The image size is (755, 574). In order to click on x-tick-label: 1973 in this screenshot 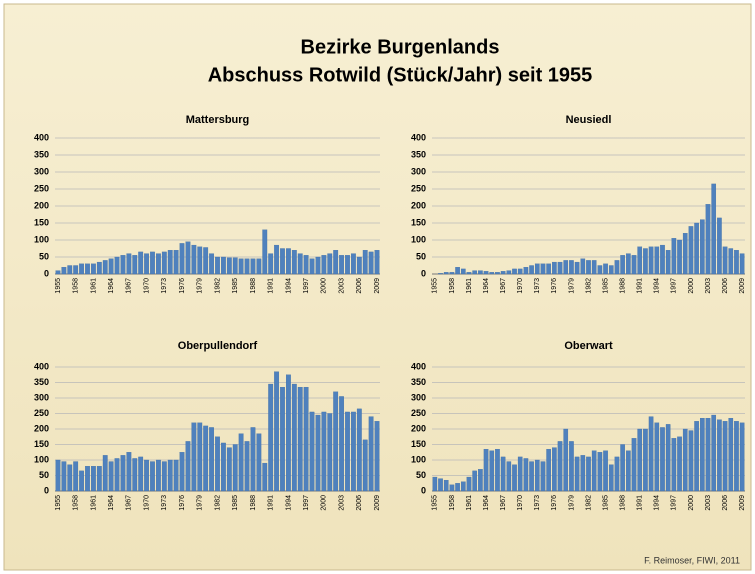, I will do `click(164, 286)`.